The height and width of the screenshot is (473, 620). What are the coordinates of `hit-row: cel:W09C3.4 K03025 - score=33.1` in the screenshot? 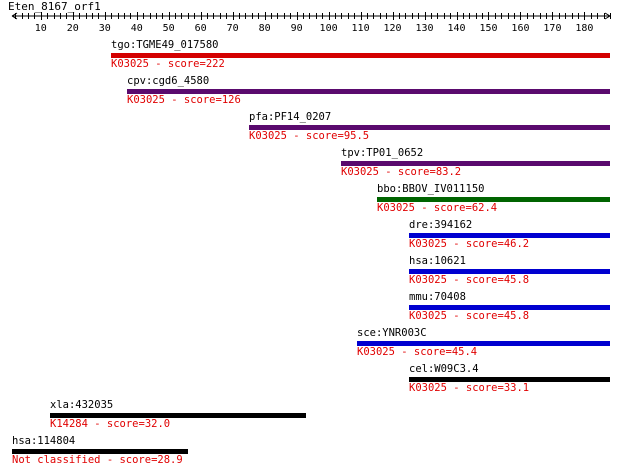 It's located at (509, 379).